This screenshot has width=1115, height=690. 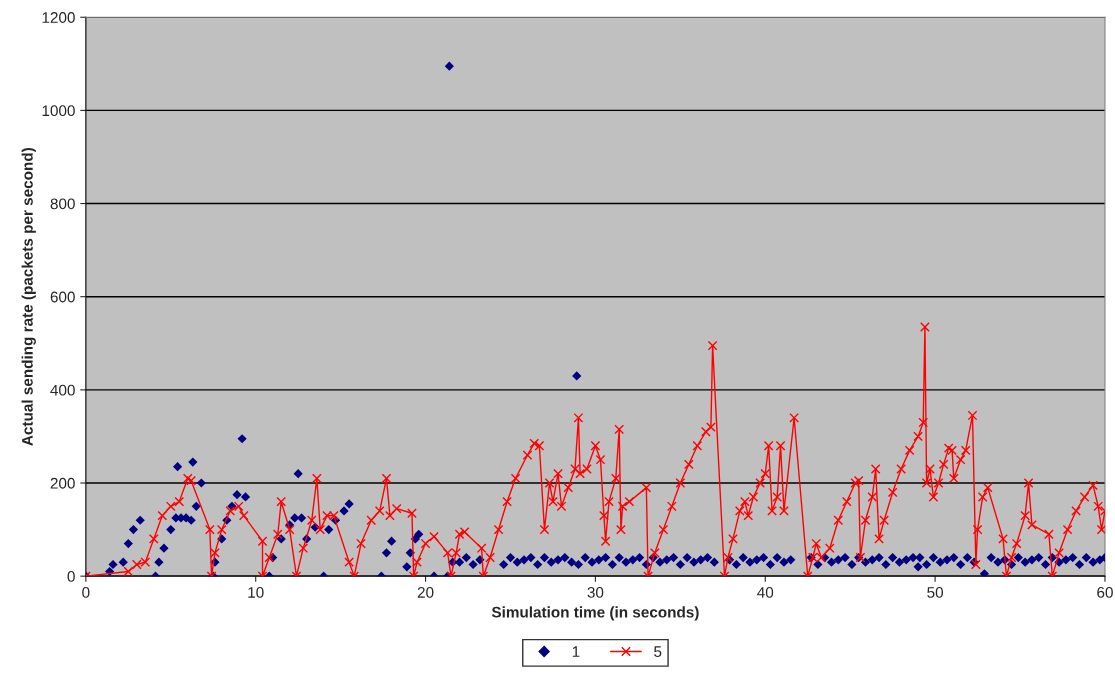 I want to click on y-tick-label: 1000, so click(x=58, y=111).